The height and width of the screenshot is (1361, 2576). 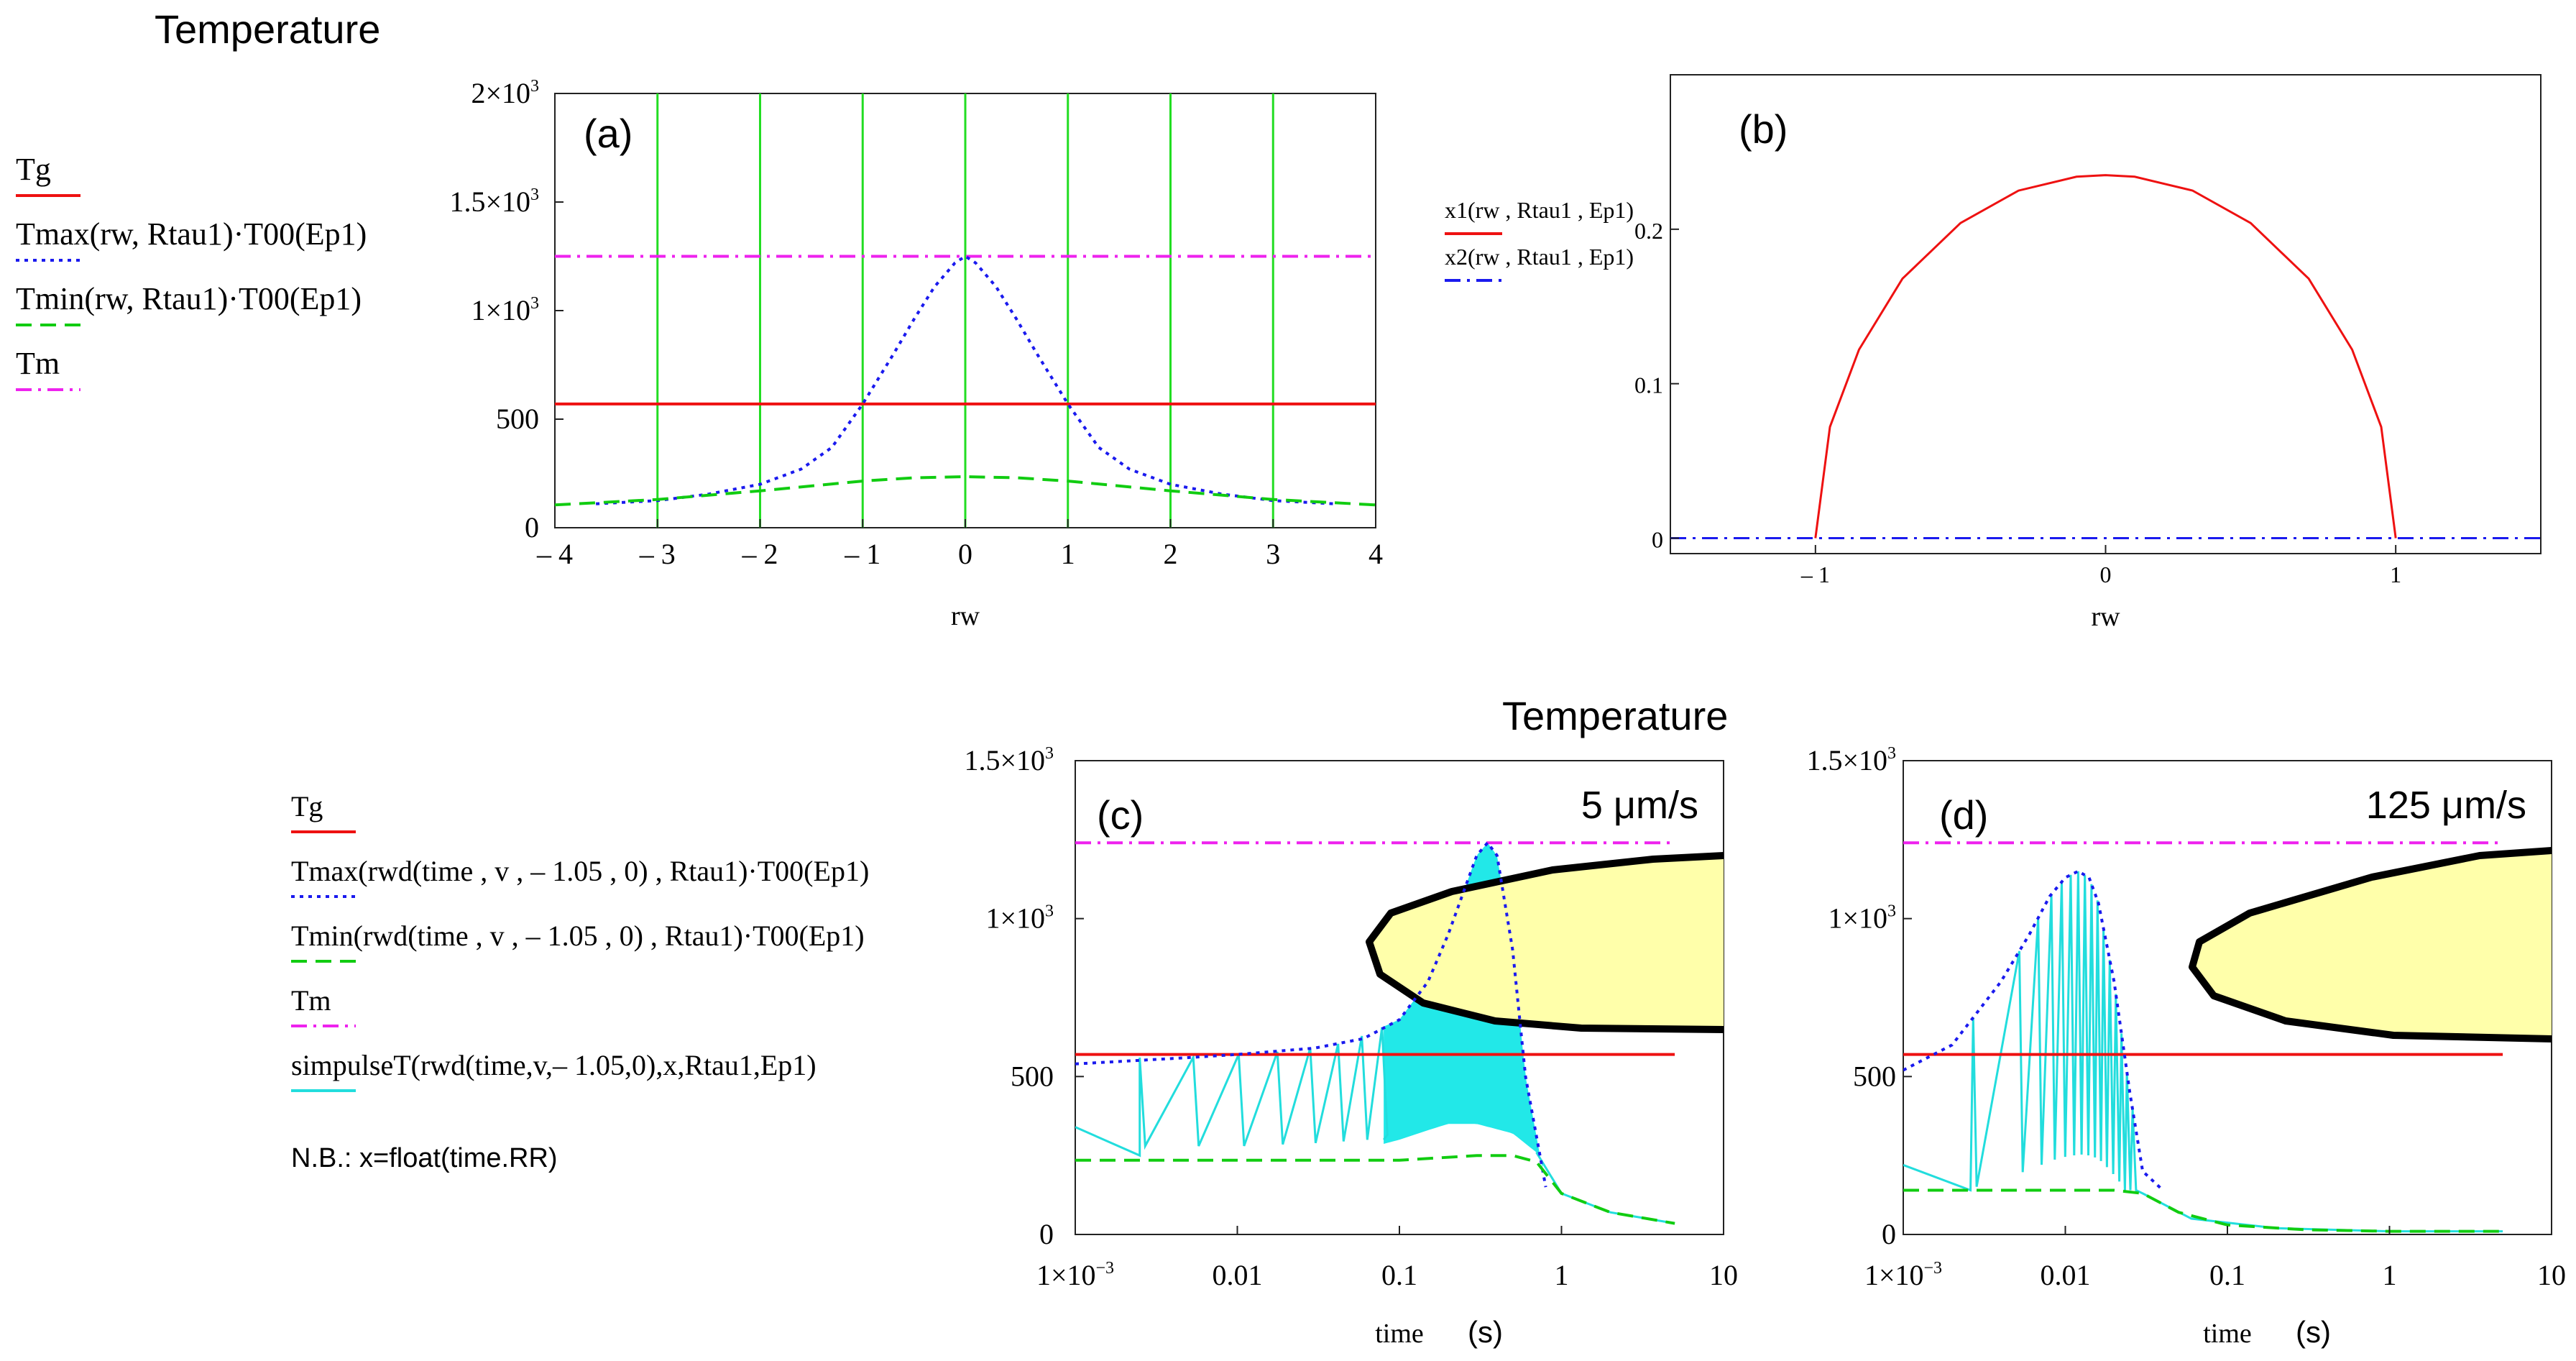 What do you see at coordinates (657, 554) in the screenshot?
I see `x-tick-label-a: – 3` at bounding box center [657, 554].